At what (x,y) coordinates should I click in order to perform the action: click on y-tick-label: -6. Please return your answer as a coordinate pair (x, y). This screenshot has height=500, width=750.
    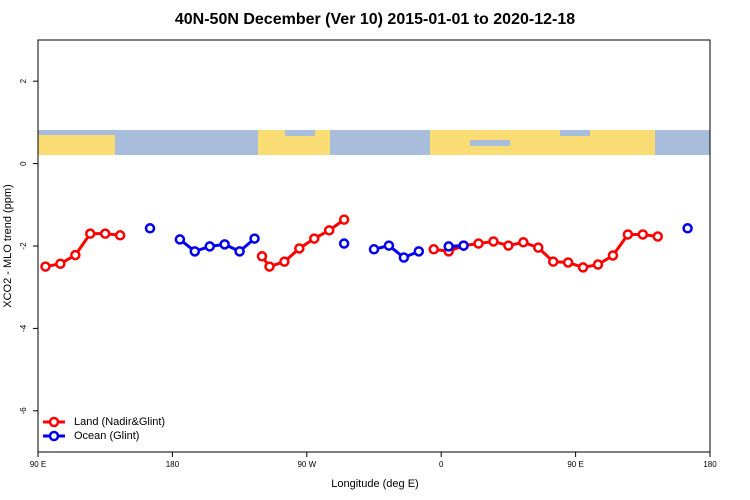
    Looking at the image, I should click on (23, 411).